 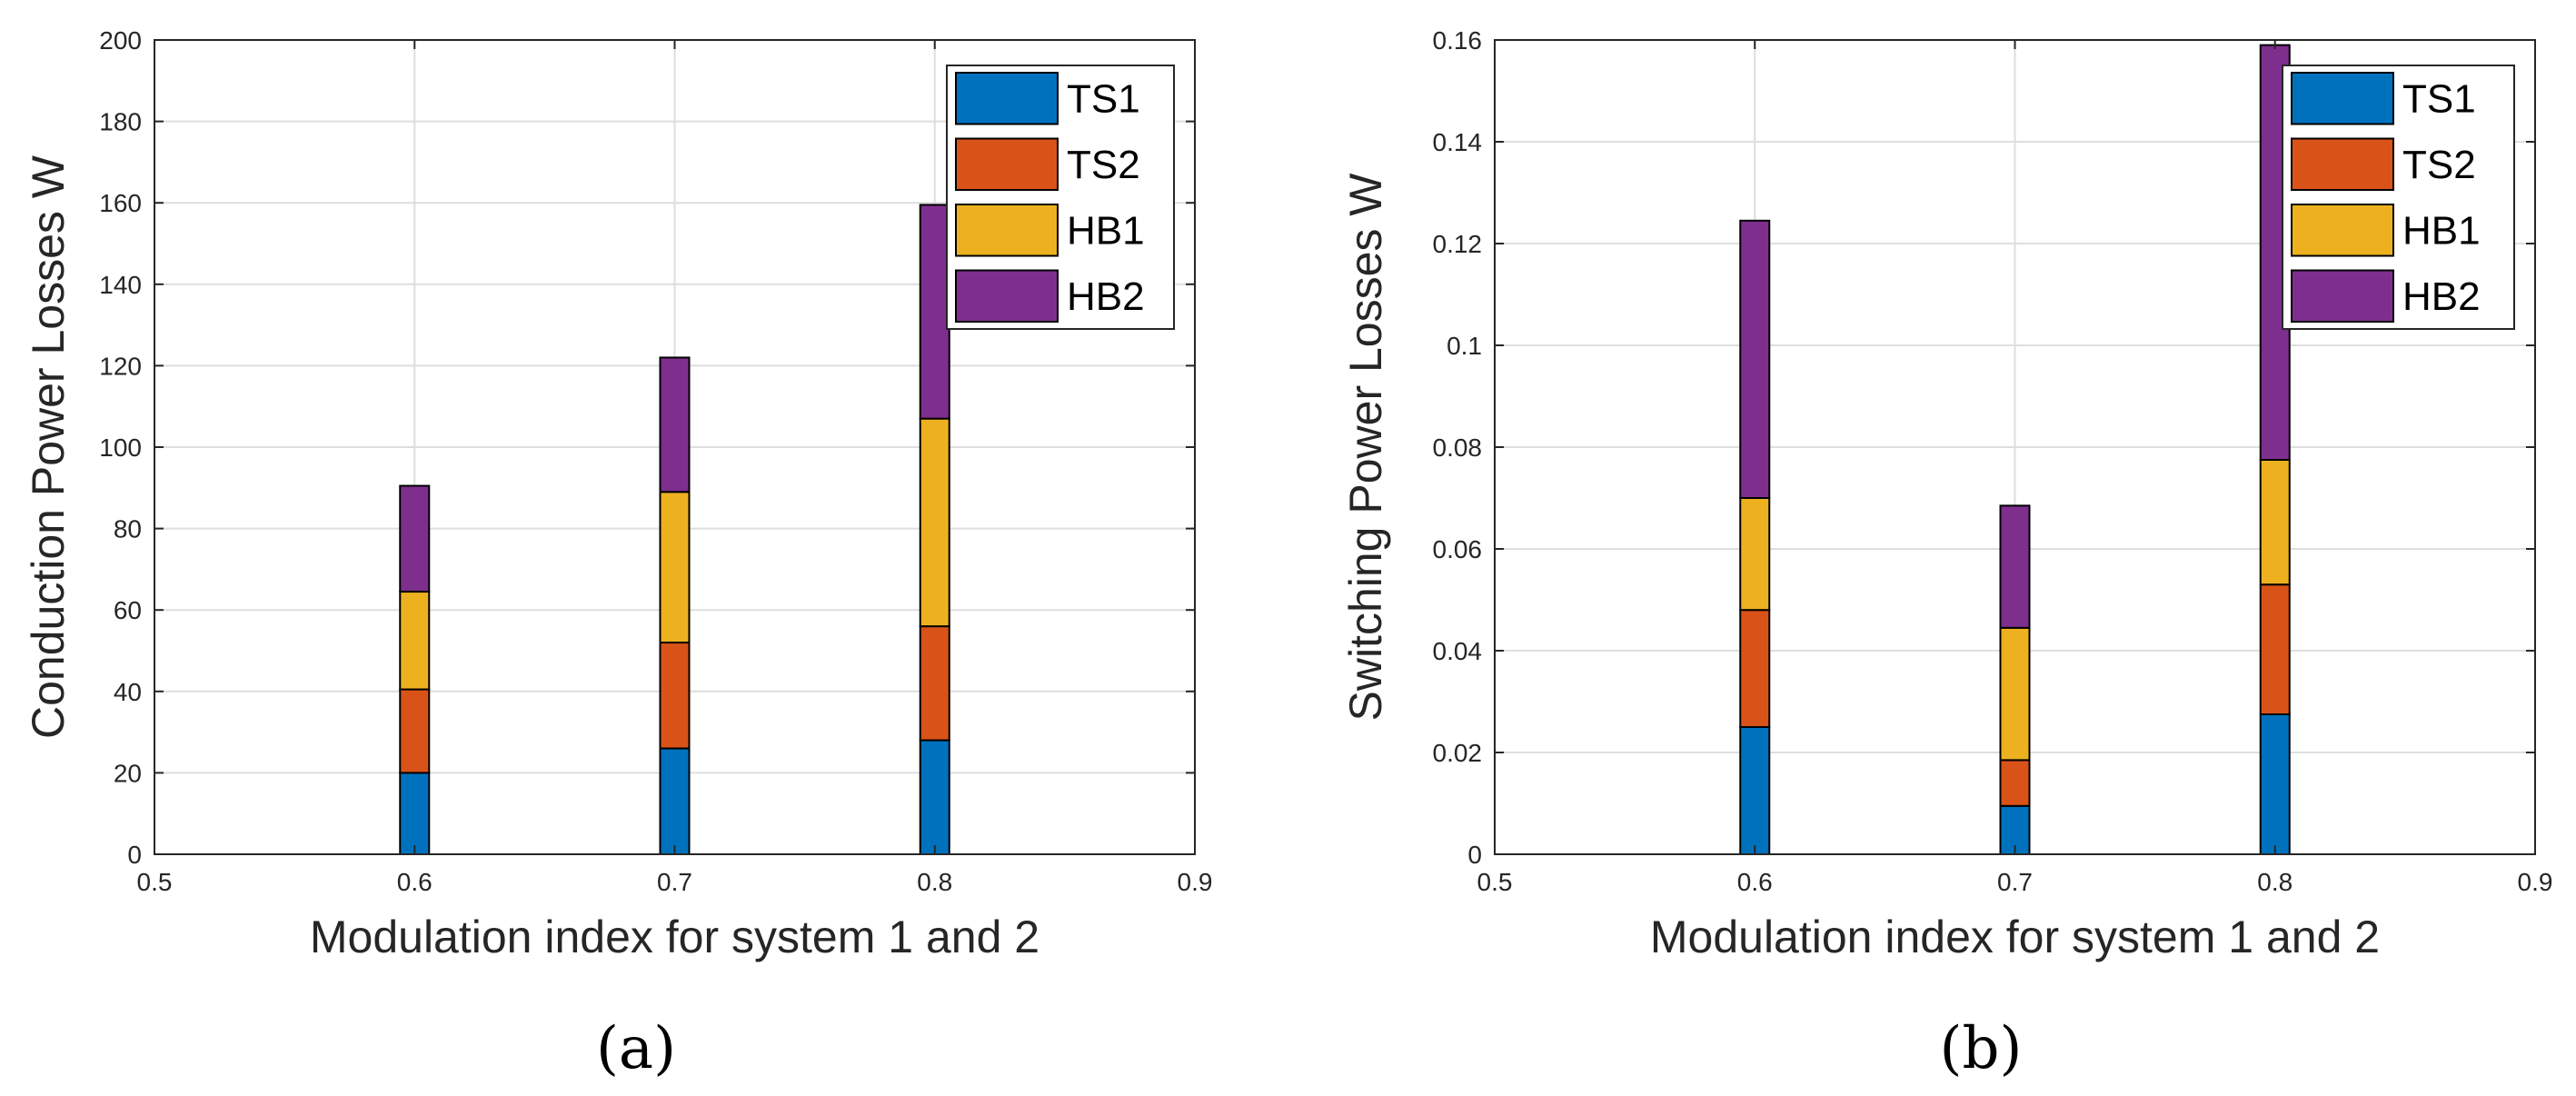 What do you see at coordinates (1464, 346) in the screenshot?
I see `y-tick-label: 0.1` at bounding box center [1464, 346].